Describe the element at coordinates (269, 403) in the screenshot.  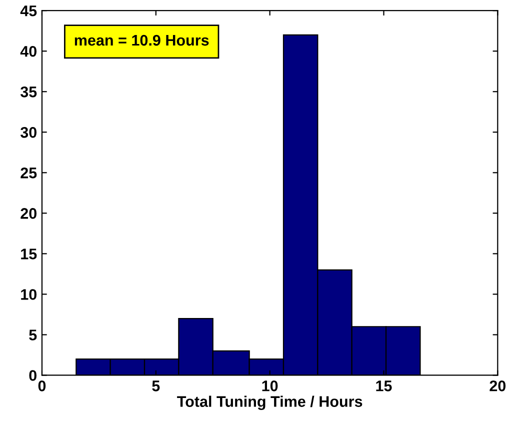
I see `x-axis-title: Total Tuning Time / Hours` at that location.